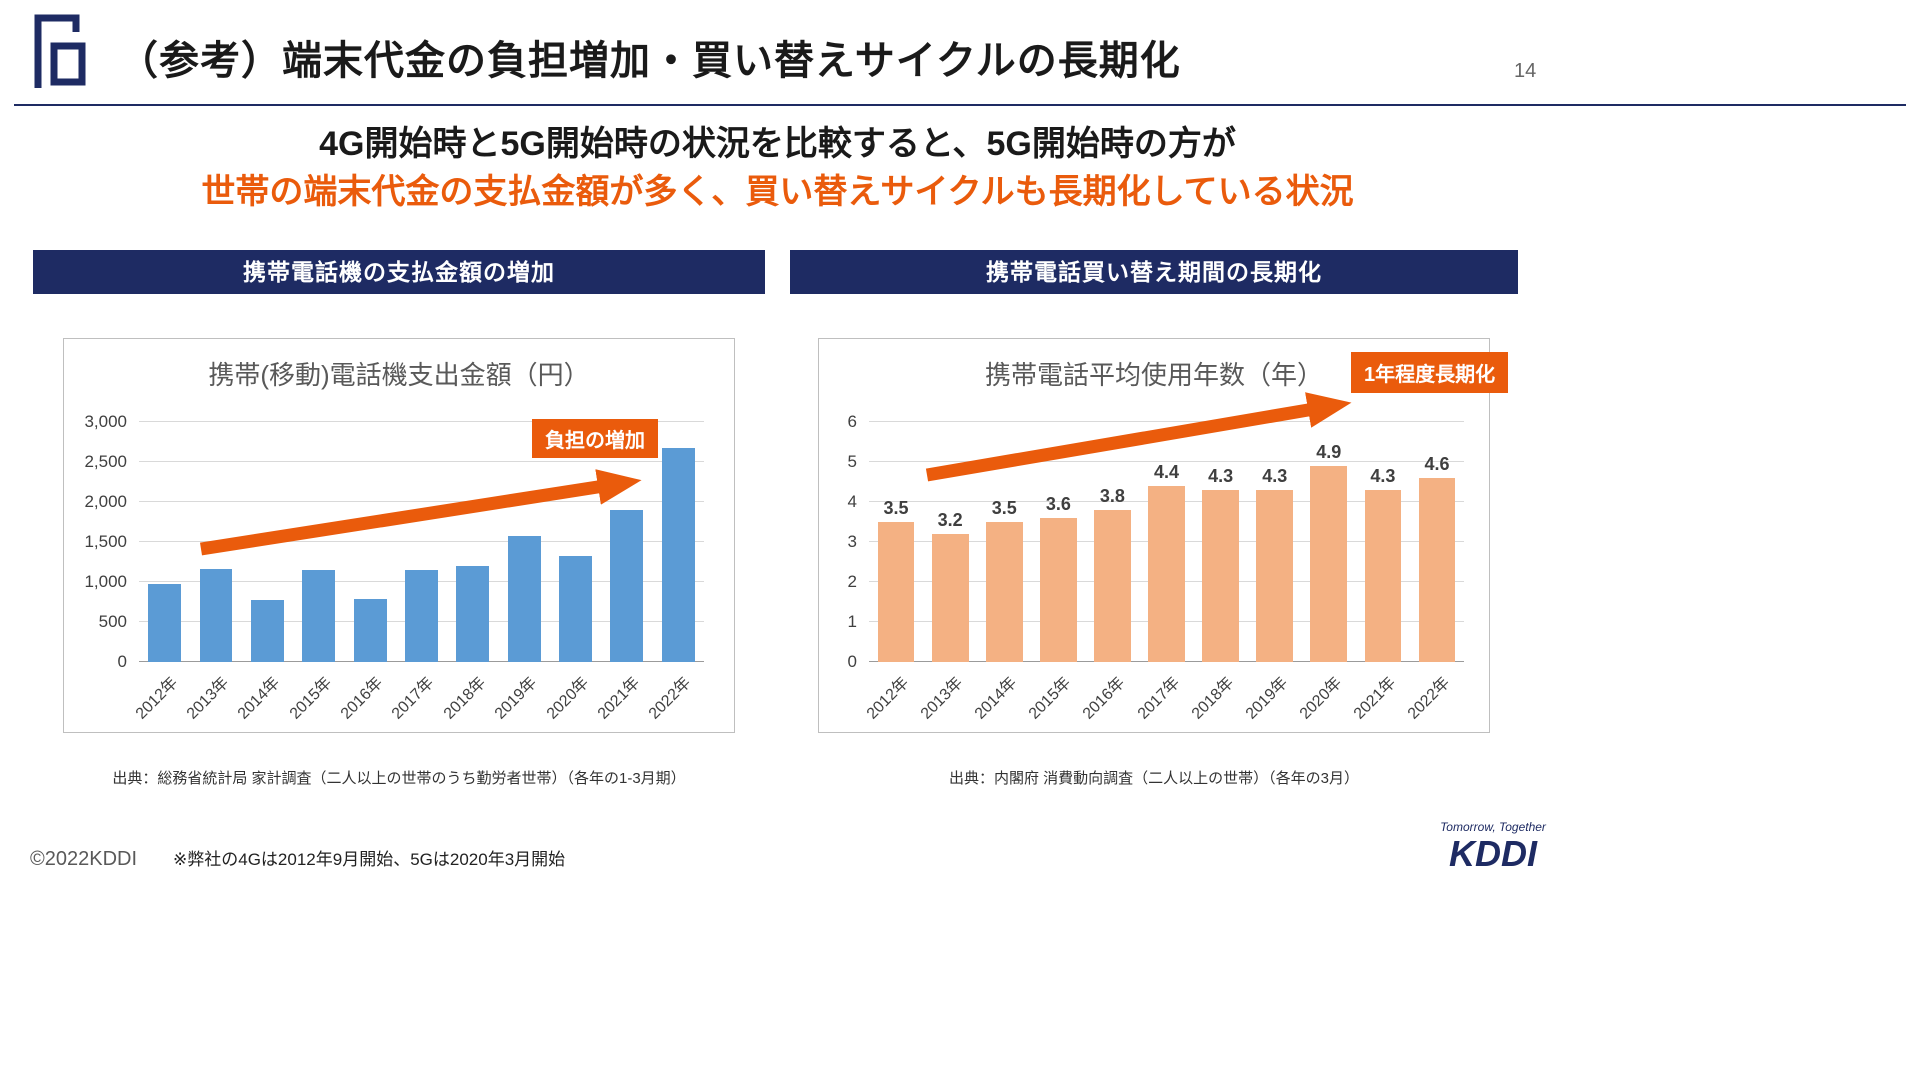 The width and height of the screenshot is (1920, 1075). Describe the element at coordinates (627, 586) in the screenshot. I see `bar-2021年` at that location.